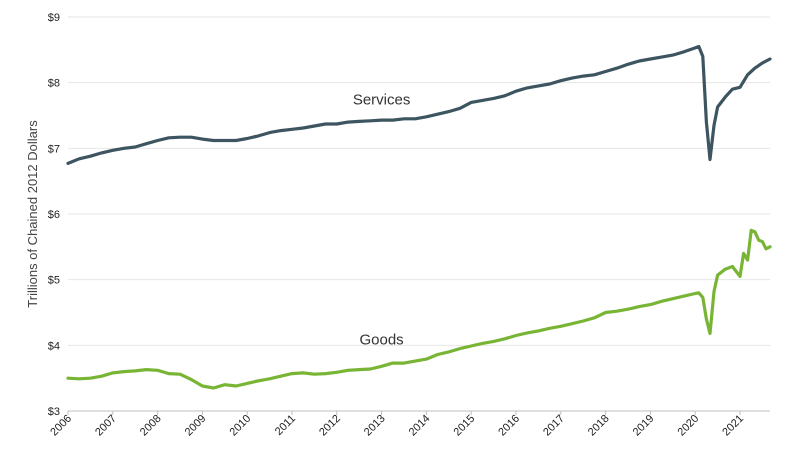 This screenshot has height=458, width=800. What do you see at coordinates (554, 426) in the screenshot?
I see `x-tick-label: 2017` at bounding box center [554, 426].